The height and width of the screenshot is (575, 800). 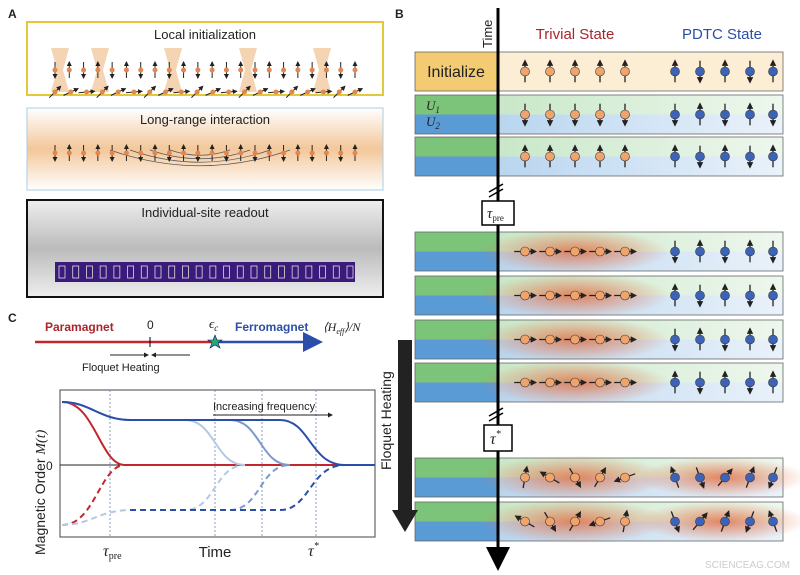 I want to click on close: ⟩/N, so click(x=352, y=327).